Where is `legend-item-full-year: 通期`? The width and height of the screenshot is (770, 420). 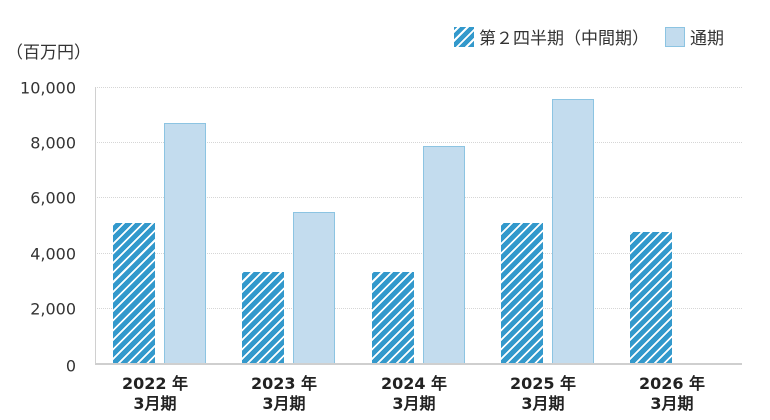
legend-item-full-year: 通期 is located at coordinates (694, 36).